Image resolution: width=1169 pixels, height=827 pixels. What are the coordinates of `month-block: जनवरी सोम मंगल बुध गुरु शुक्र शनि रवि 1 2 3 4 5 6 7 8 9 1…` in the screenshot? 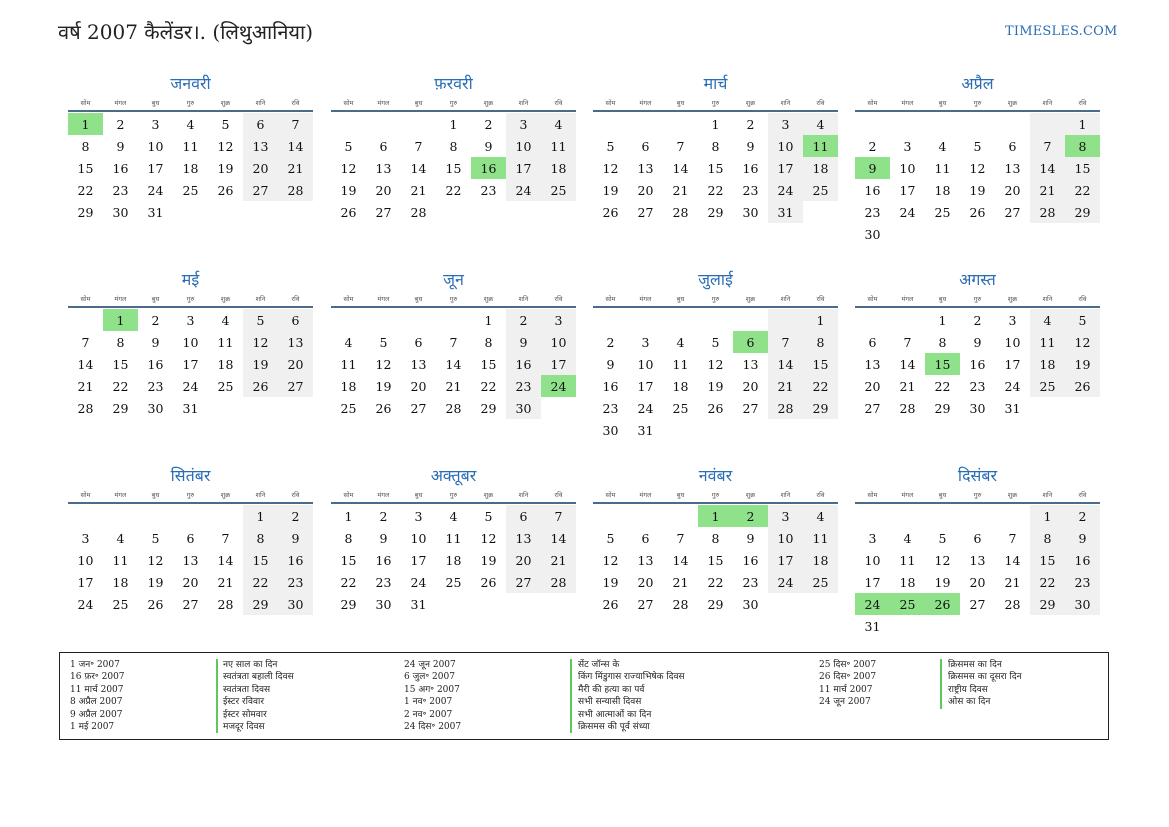 It's located at (190, 147).